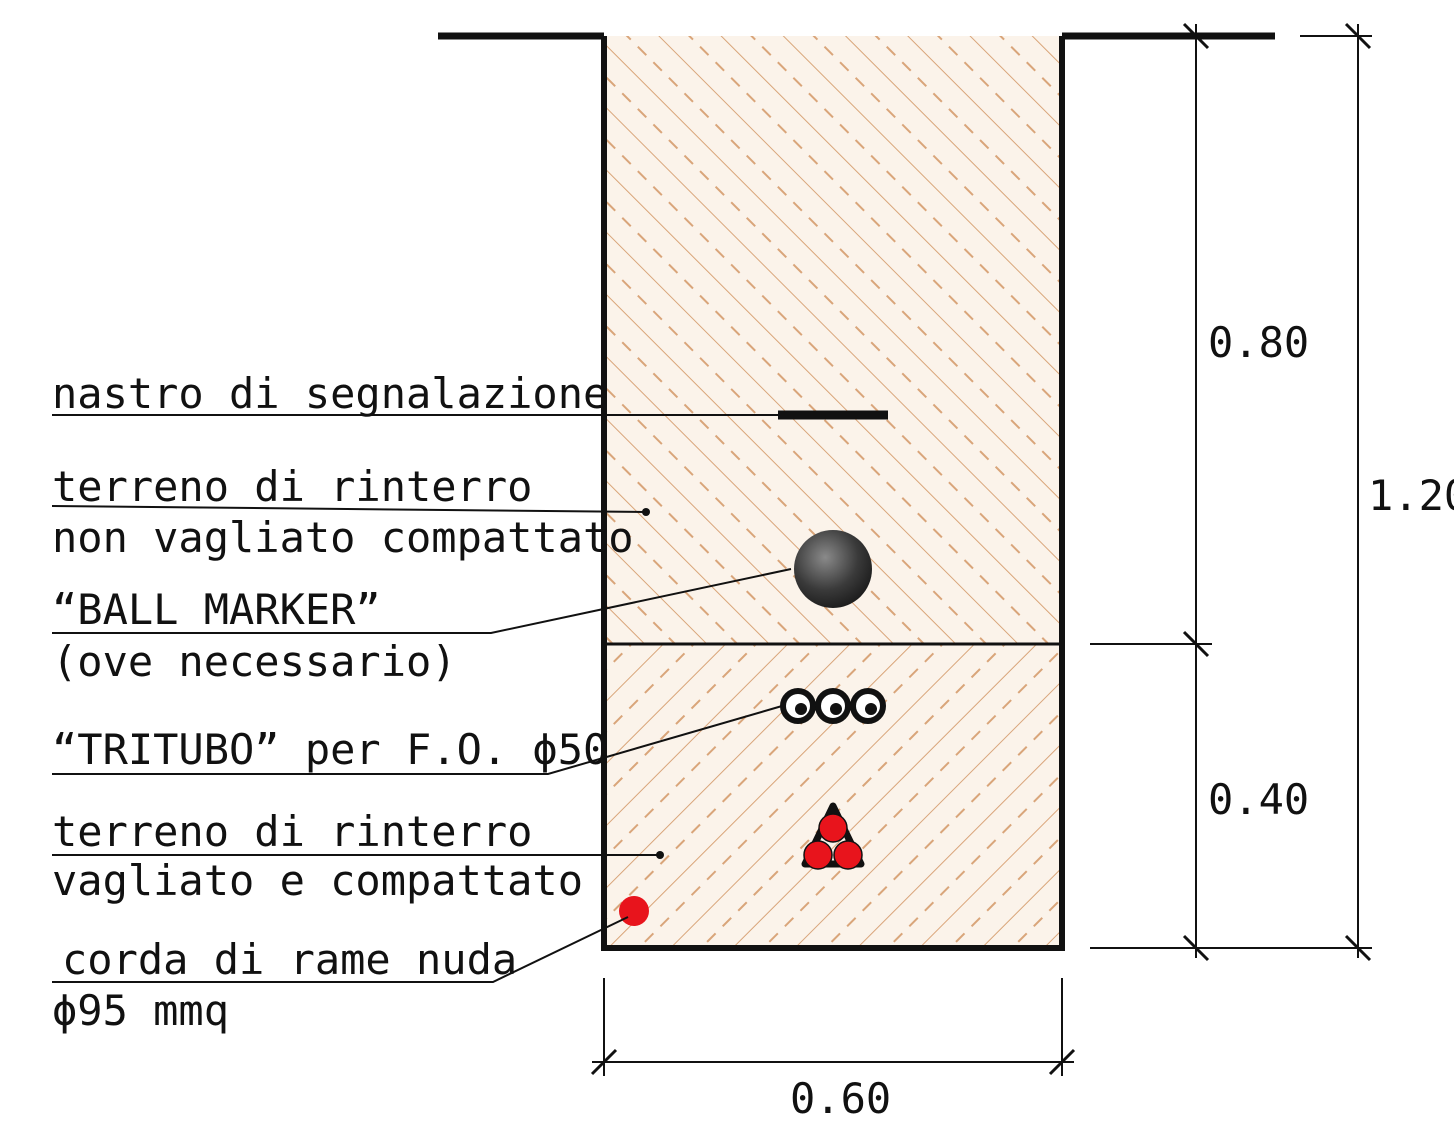 This screenshot has height=1127, width=1454. I want to click on dimension-lower-depth: 0.40, so click(1258, 799).